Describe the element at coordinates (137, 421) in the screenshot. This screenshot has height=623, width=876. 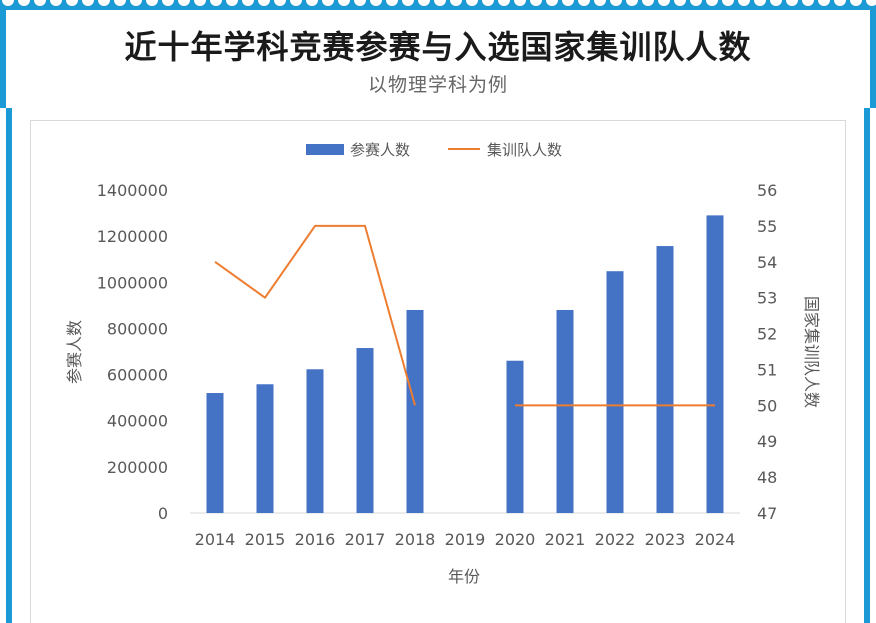
I see `y-tick-label: 400000` at that location.